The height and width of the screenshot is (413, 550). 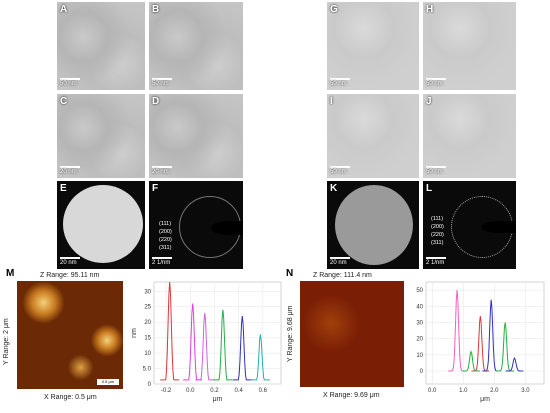 I want to click on tem-panel-k: K 20 nm, so click(x=373, y=225).